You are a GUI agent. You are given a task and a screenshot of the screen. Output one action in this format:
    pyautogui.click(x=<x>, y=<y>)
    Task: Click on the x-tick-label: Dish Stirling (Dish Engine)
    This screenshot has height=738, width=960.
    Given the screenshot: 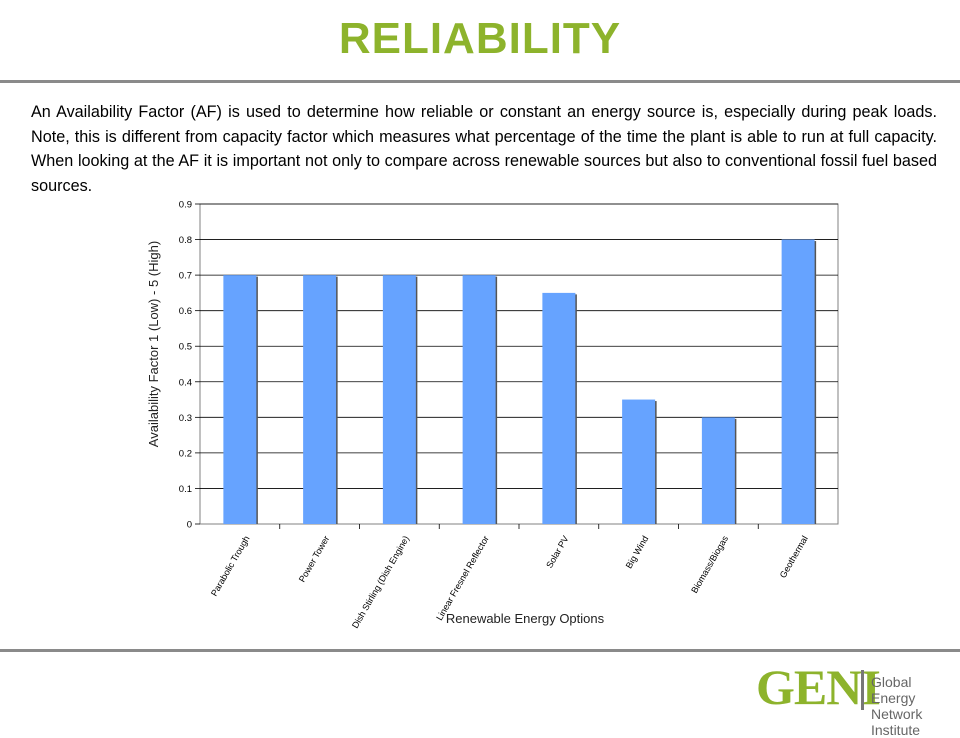 What is the action you would take?
    pyautogui.click(x=380, y=582)
    